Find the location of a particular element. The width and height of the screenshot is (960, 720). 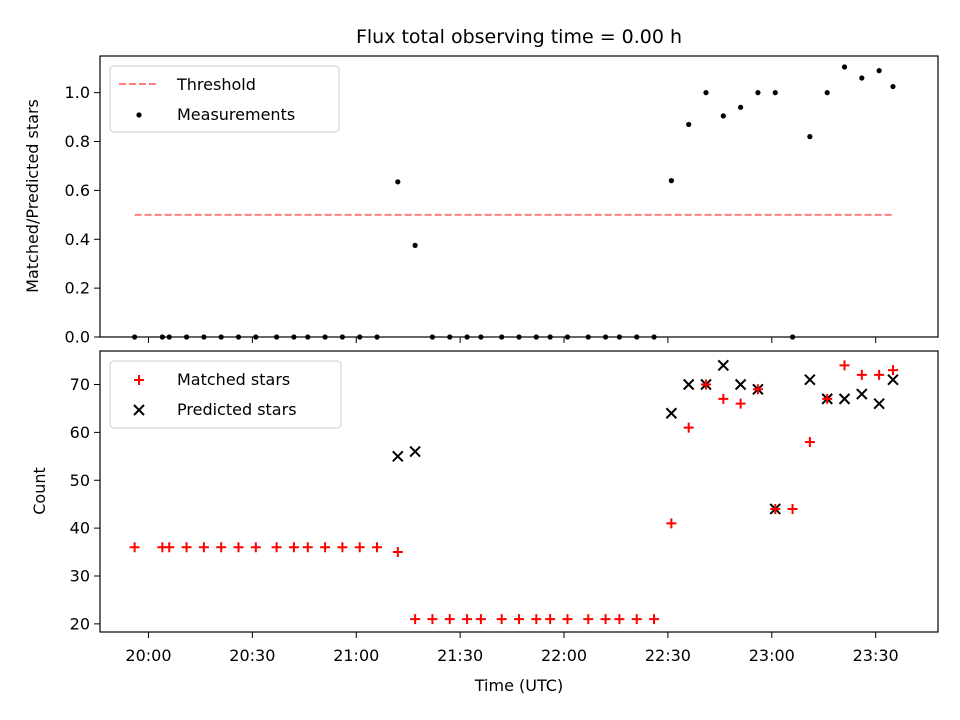

x-tick-label: 20:00 is located at coordinates (148, 655).